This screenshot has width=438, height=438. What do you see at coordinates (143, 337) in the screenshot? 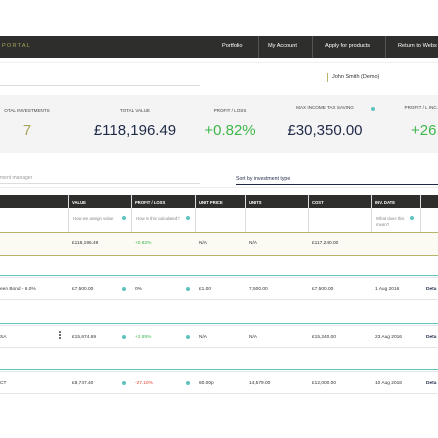
I see `table-cell: +2.85%` at bounding box center [143, 337].